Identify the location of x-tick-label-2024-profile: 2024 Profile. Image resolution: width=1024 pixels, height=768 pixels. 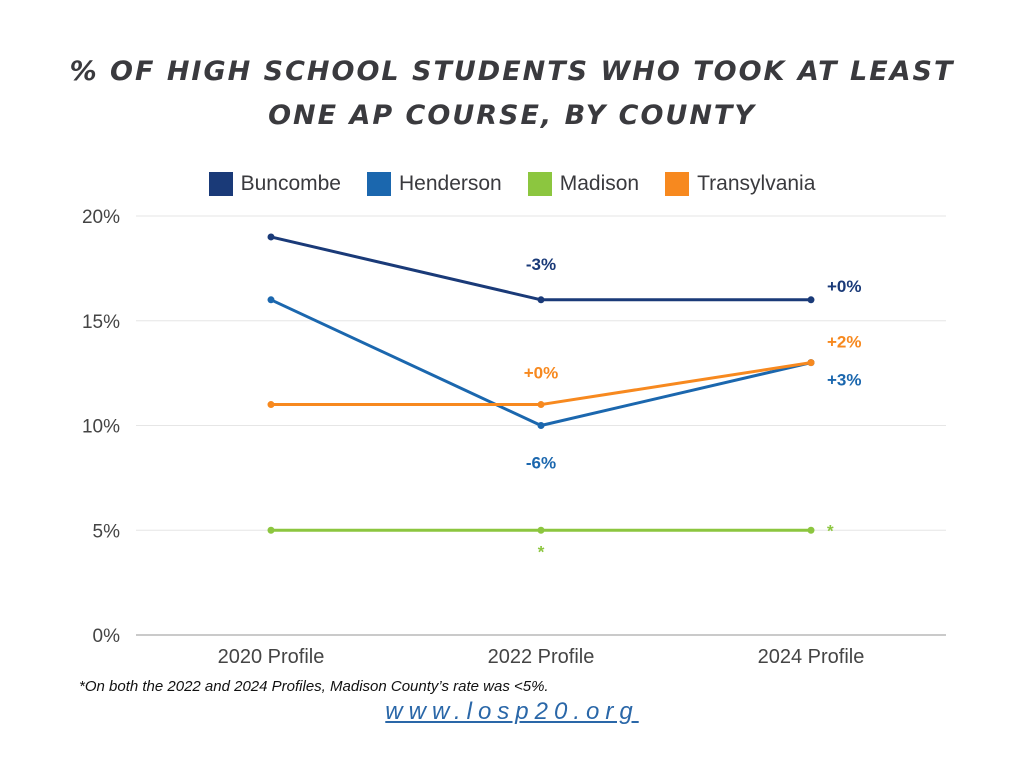
(811, 657).